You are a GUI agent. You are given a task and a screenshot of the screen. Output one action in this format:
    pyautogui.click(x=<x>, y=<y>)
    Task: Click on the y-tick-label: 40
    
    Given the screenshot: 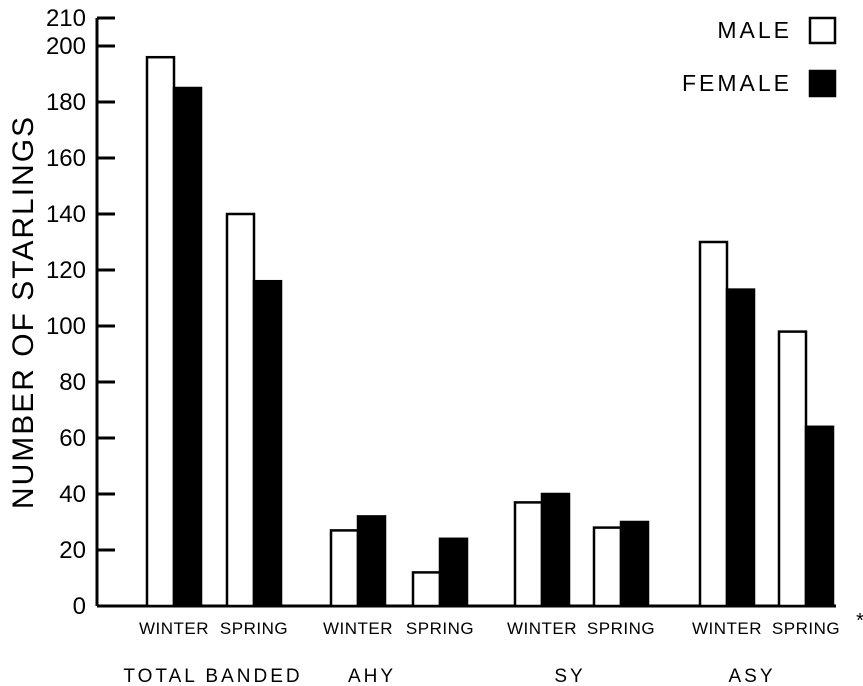 What is the action you would take?
    pyautogui.click(x=72, y=494)
    